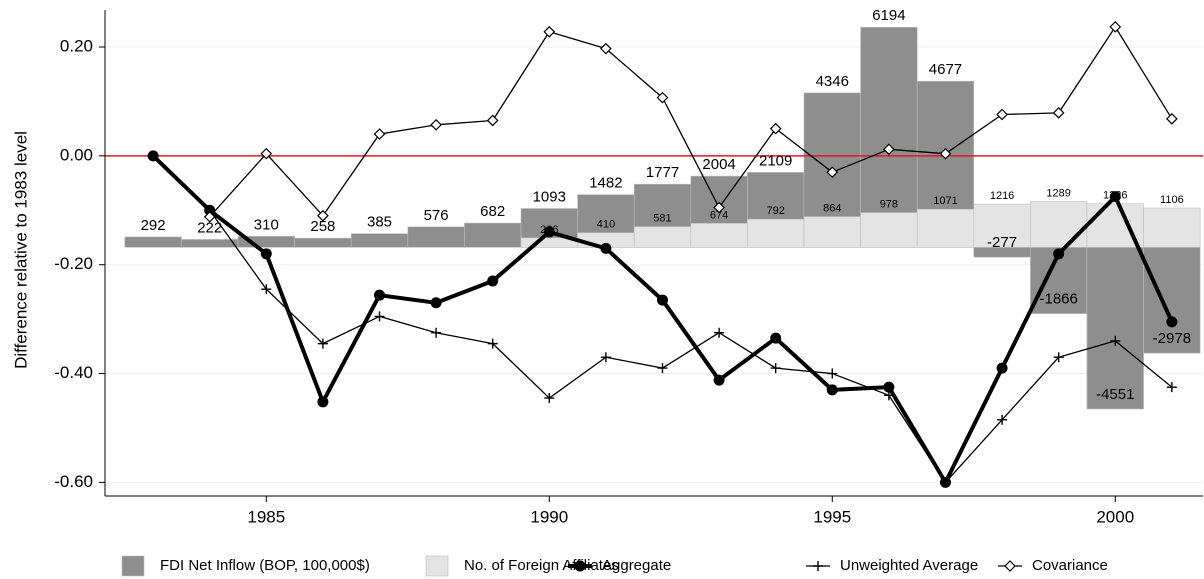 The width and height of the screenshot is (1204, 579). What do you see at coordinates (265, 565) in the screenshot?
I see `legend-label: FDI Net Inflow (BOP, 100,000$)` at bounding box center [265, 565].